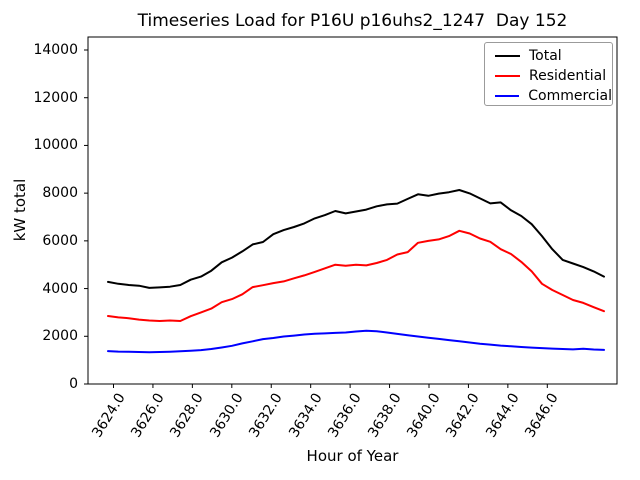 The width and height of the screenshot is (640, 480). I want to click on legend-swatch-residential, so click(507, 76).